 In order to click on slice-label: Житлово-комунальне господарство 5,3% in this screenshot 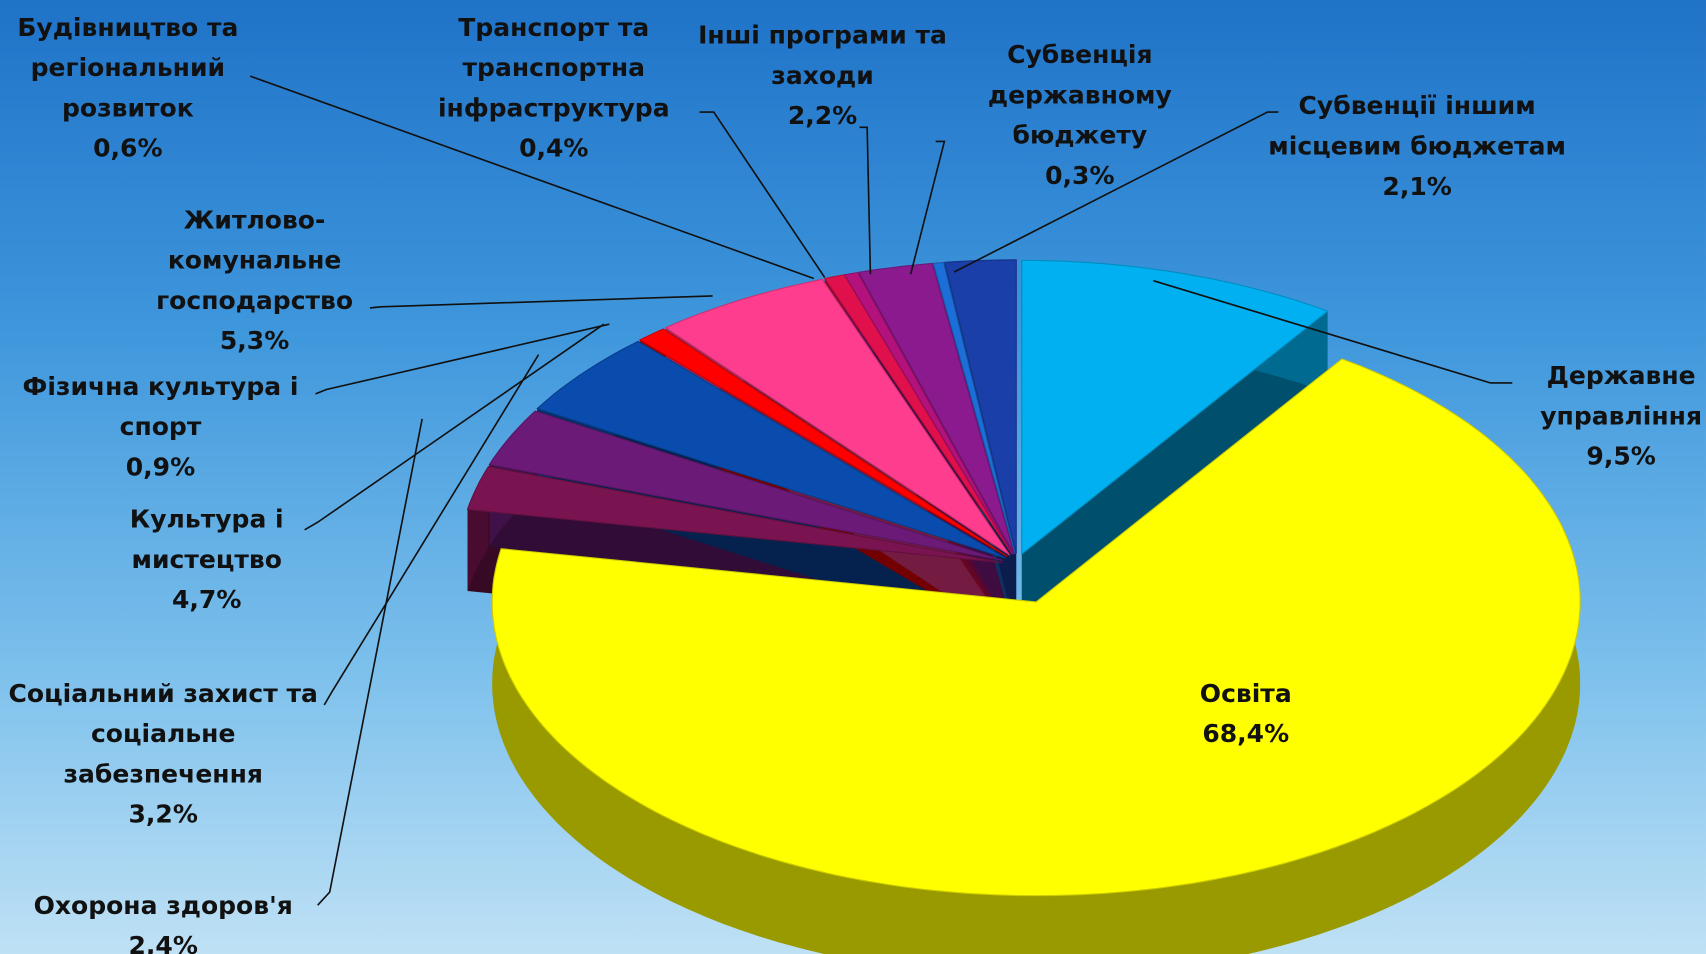, I will do `click(254, 281)`.